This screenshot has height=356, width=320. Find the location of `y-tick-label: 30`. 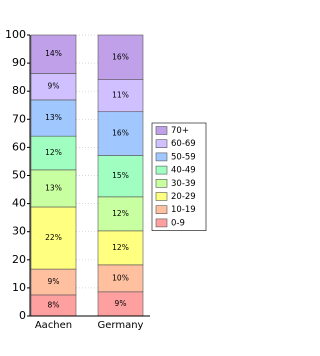

y-tick-label: 30 is located at coordinates (19, 231).